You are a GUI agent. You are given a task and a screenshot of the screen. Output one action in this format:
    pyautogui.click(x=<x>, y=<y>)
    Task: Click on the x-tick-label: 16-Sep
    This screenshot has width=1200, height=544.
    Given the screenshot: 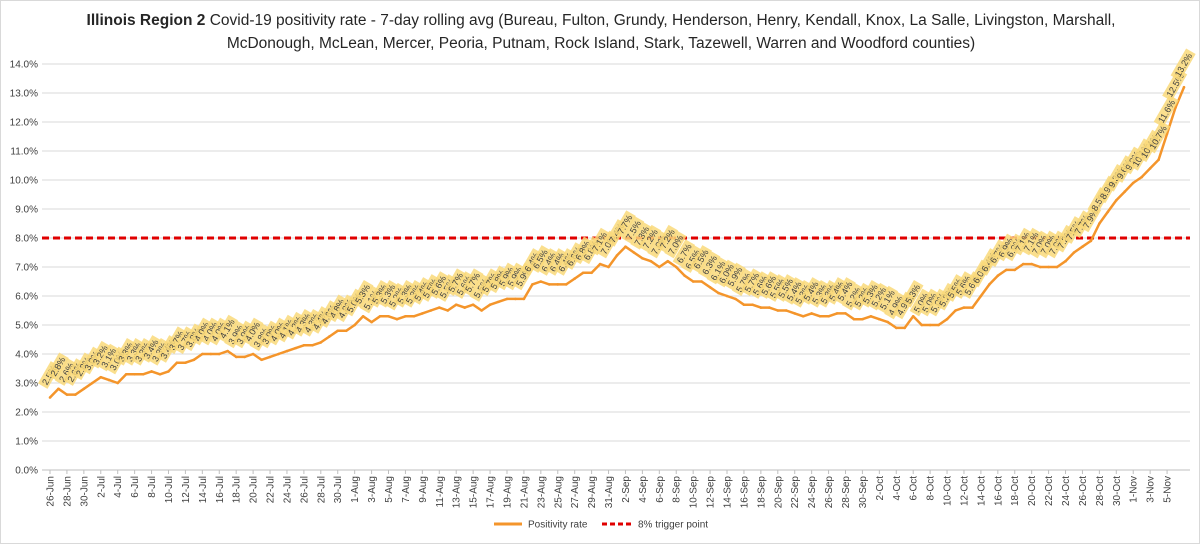 What is the action you would take?
    pyautogui.click(x=744, y=492)
    